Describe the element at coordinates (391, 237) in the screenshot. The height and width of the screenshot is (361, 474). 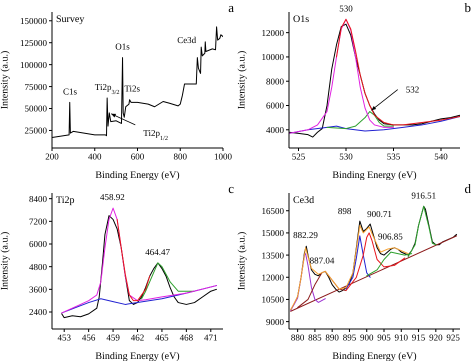
I see `annotation: 906.85` at that location.